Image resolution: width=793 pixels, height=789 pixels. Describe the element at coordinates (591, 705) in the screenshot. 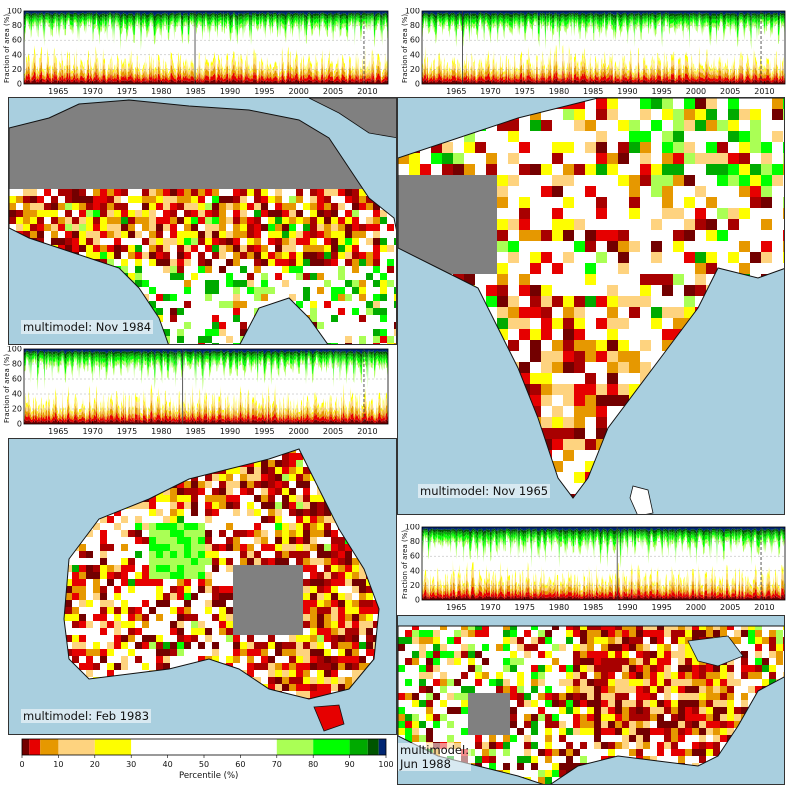

I see `percentile-cells` at that location.